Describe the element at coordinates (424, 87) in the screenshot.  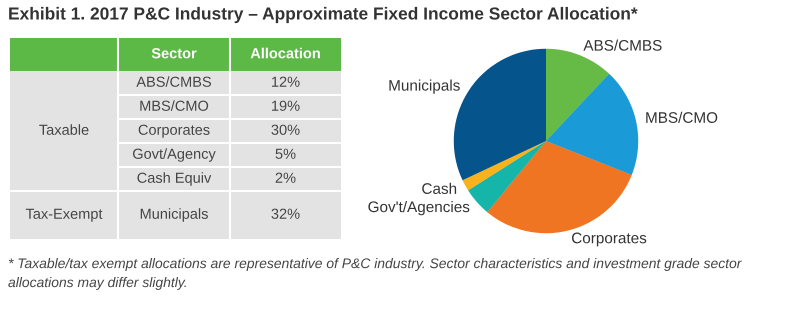
I see `slice-label: Municipals` at that location.